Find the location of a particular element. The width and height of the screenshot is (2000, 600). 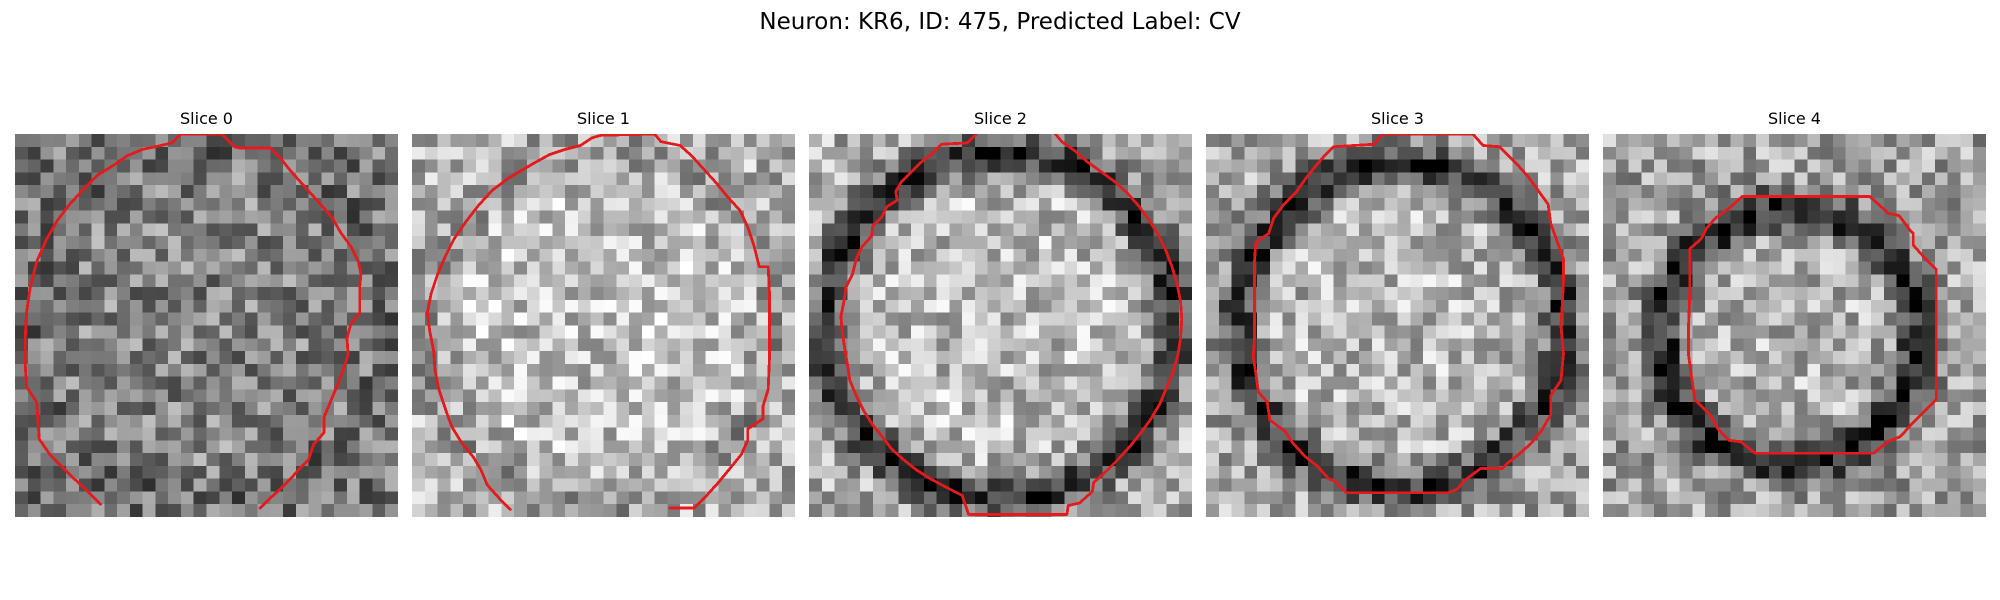

slice-title: Slice 4 is located at coordinates (1794, 118).